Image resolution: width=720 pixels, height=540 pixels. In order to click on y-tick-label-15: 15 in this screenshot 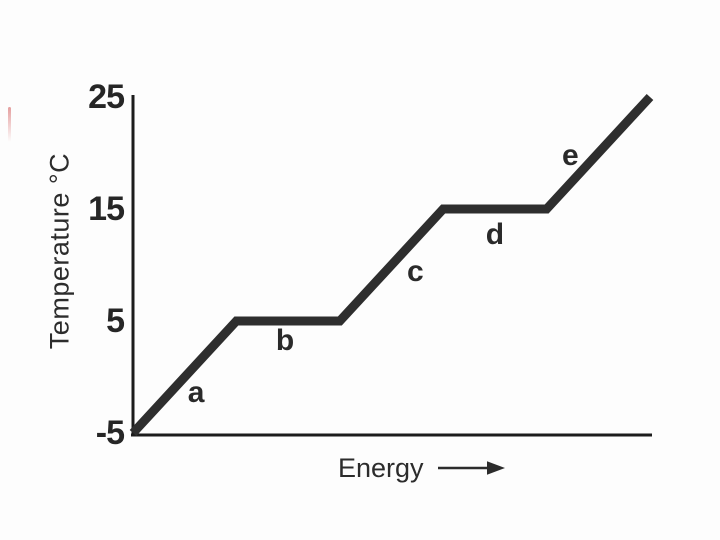, I will do `click(106, 209)`.